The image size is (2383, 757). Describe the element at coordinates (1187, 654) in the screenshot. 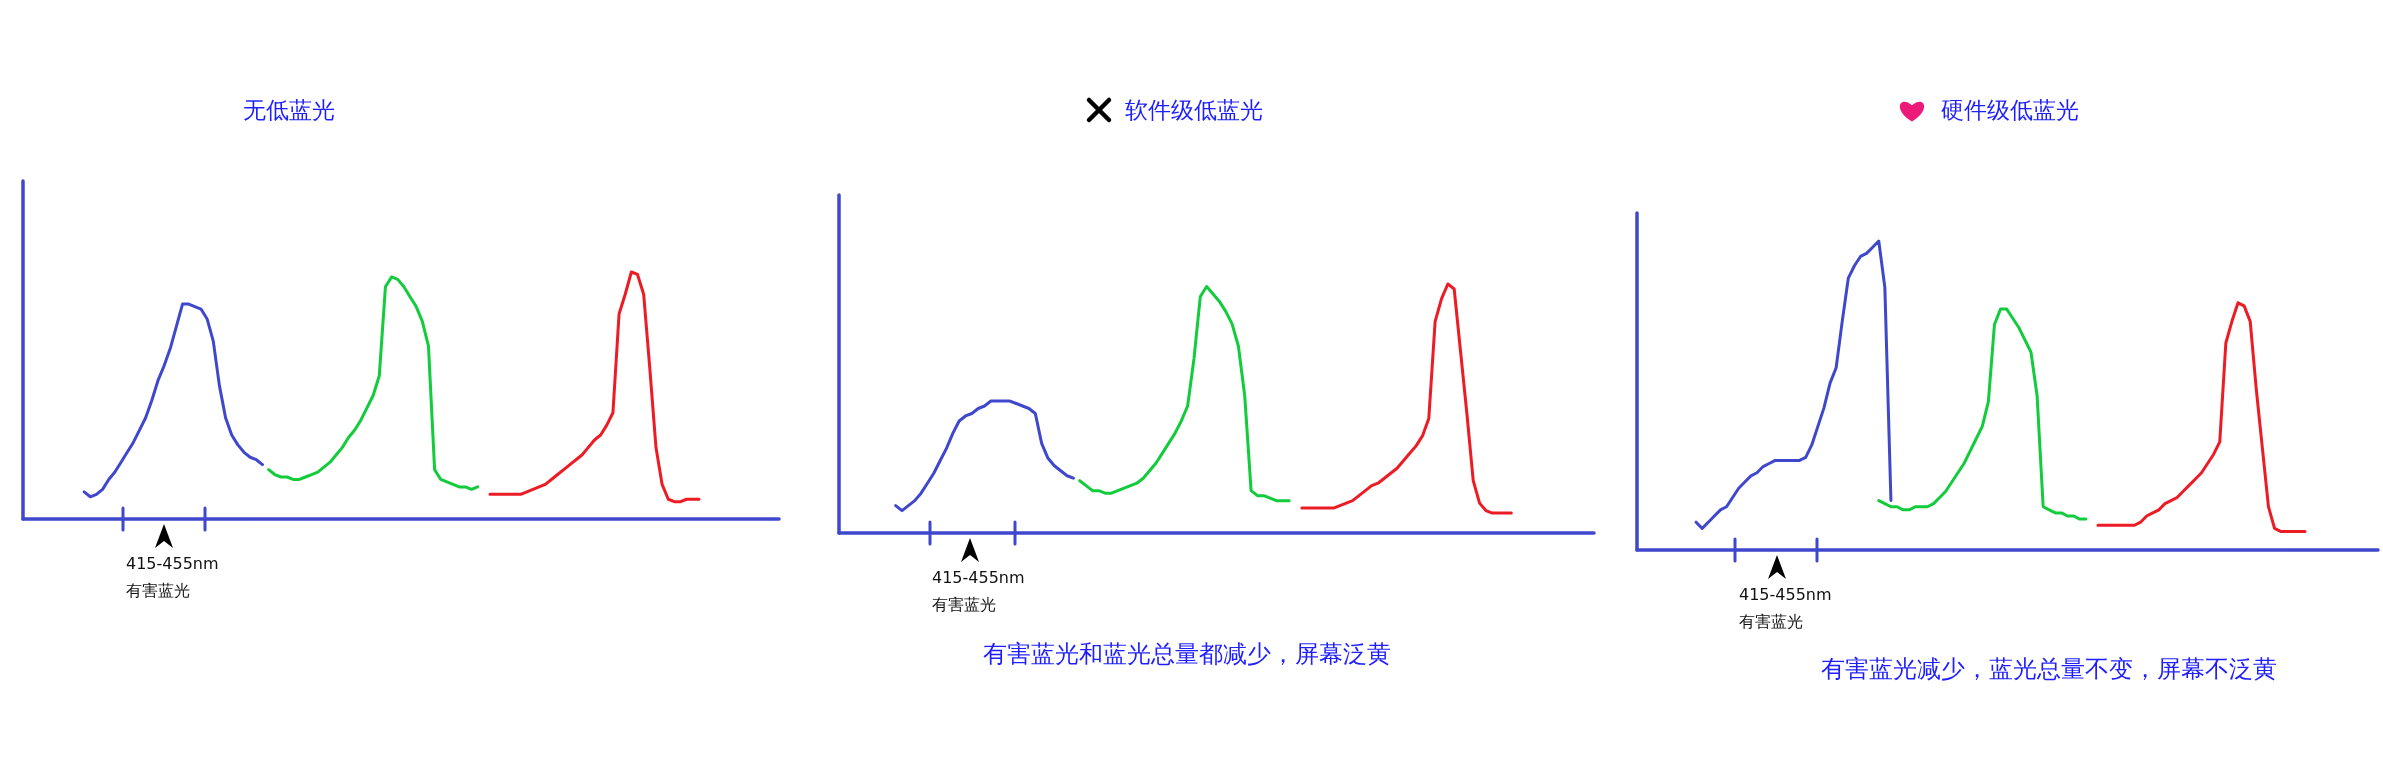

I see `caption: 有害蓝光和蓝光总量都减少，屏幕泛黄` at that location.